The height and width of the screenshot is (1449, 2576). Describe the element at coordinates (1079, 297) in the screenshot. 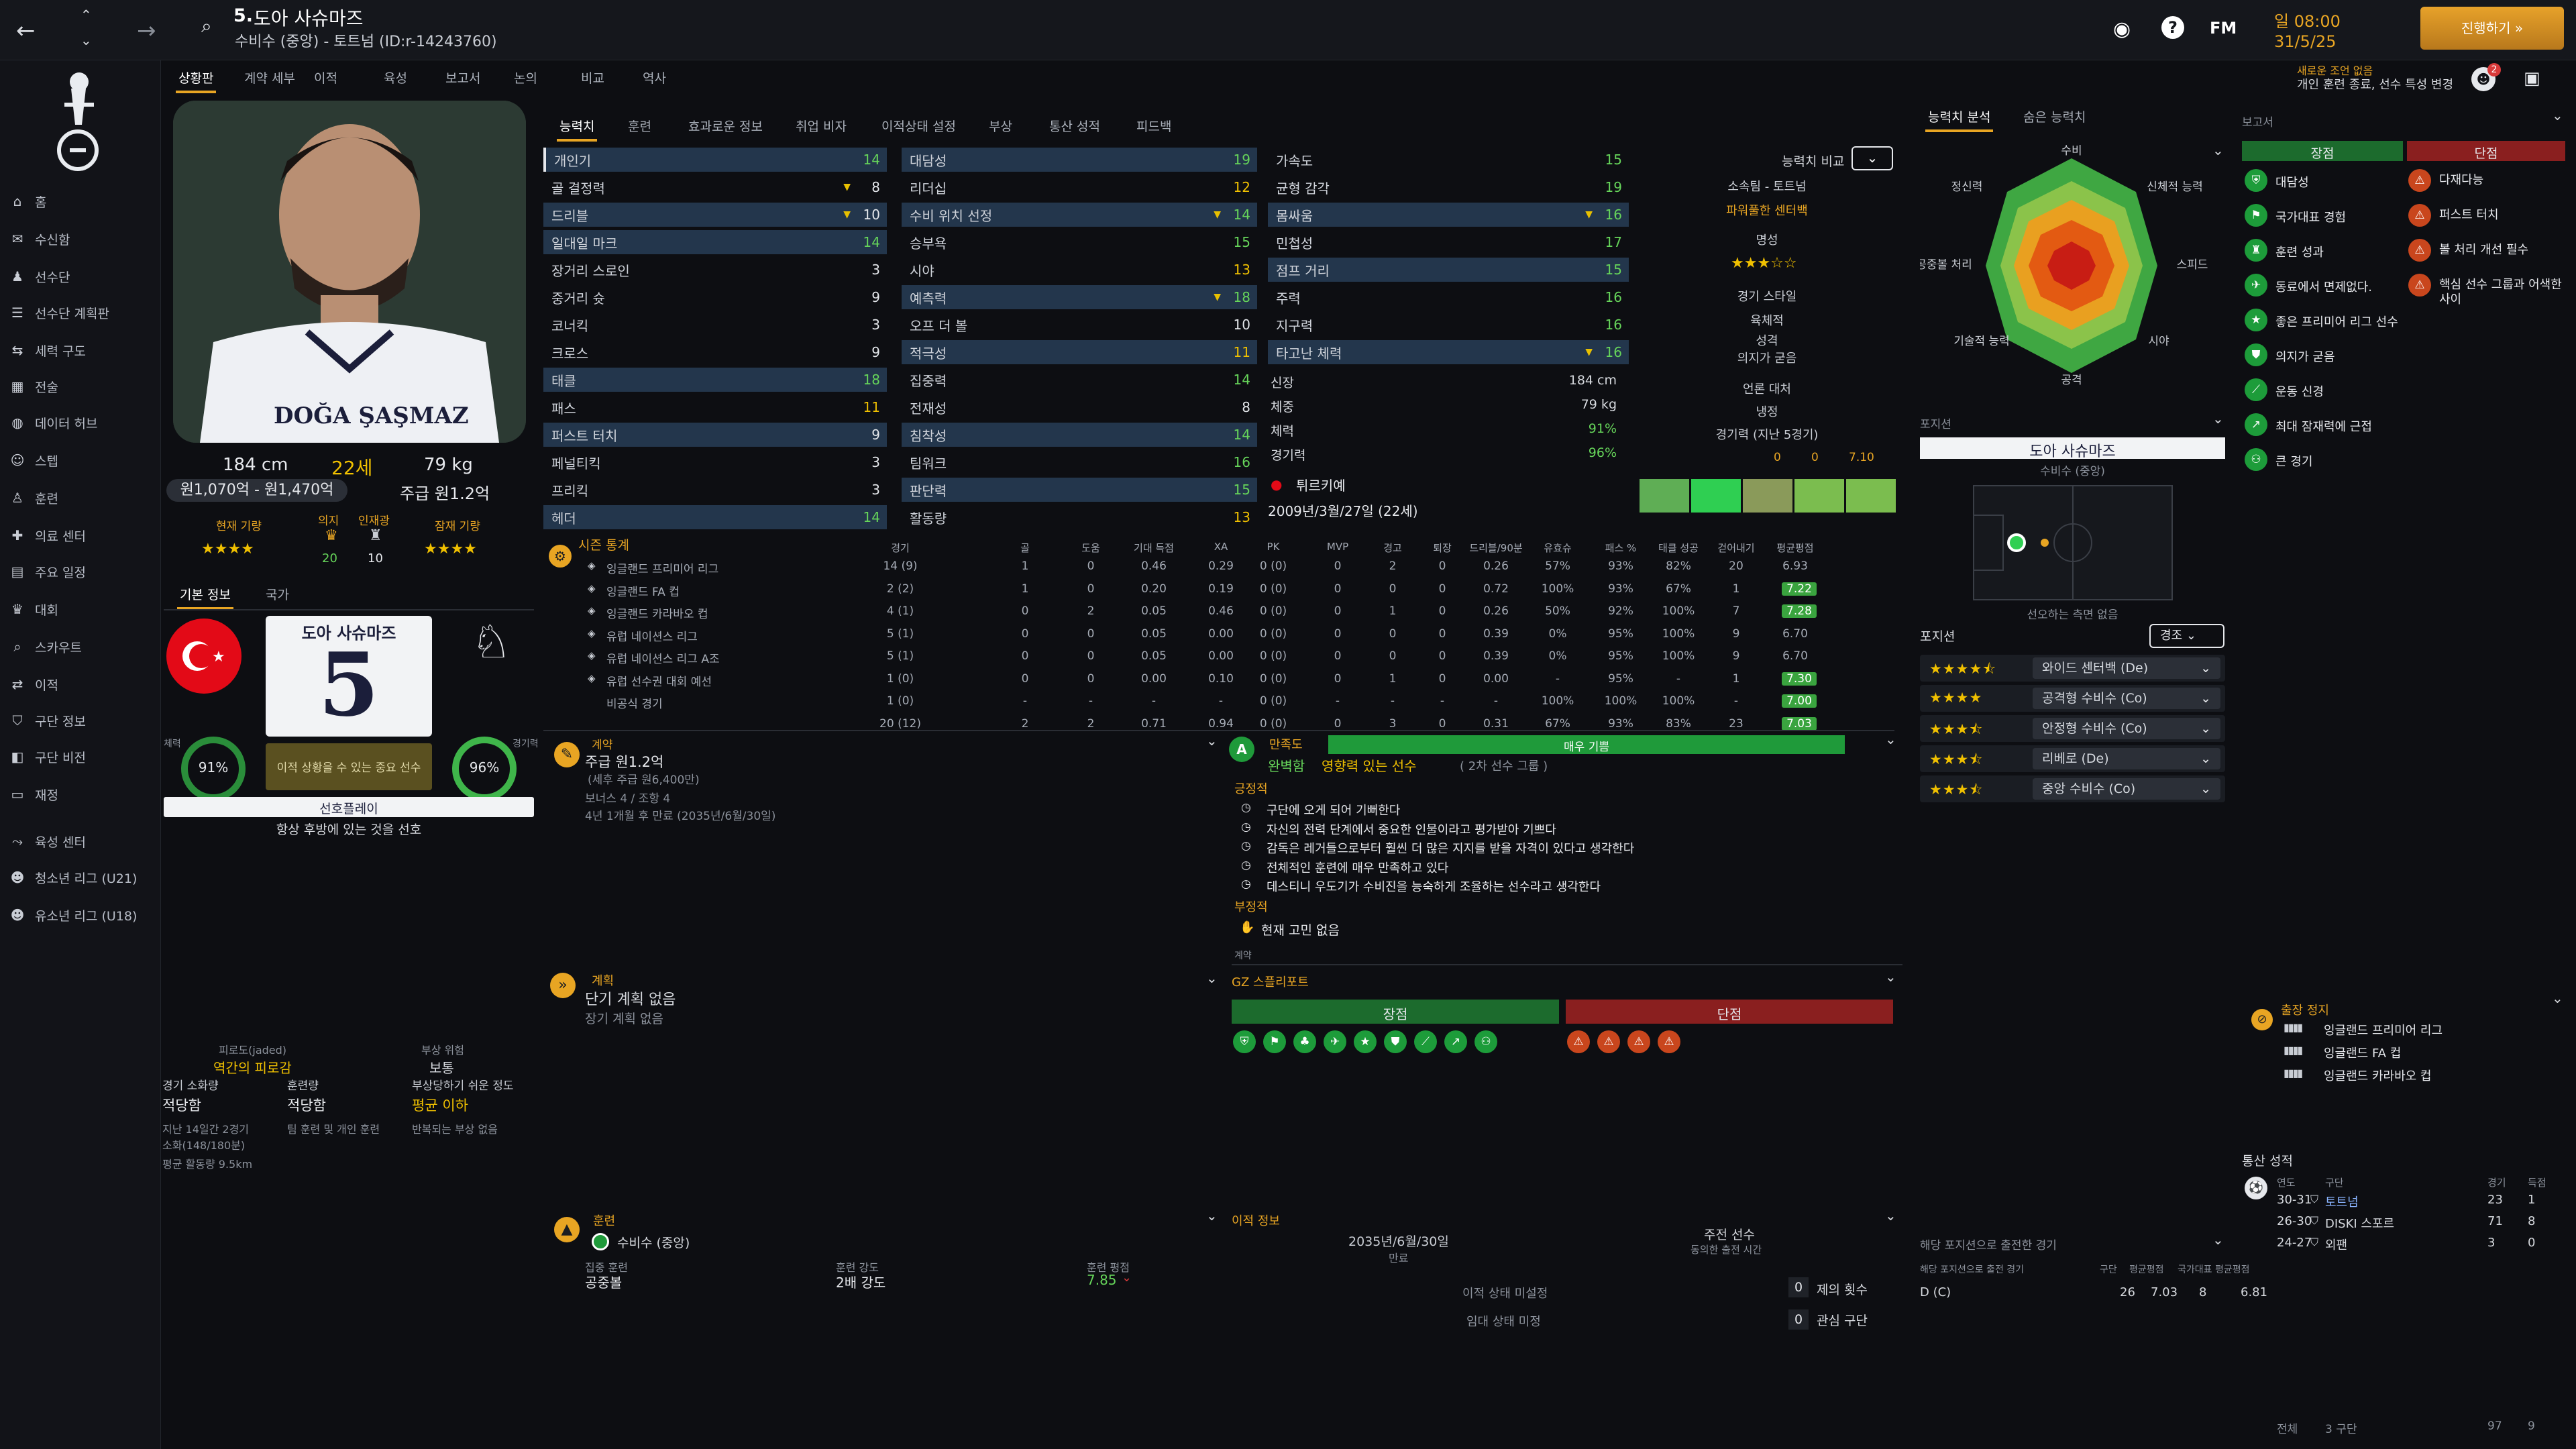

I see `attribute-row: 예측력 ▼ 18` at that location.